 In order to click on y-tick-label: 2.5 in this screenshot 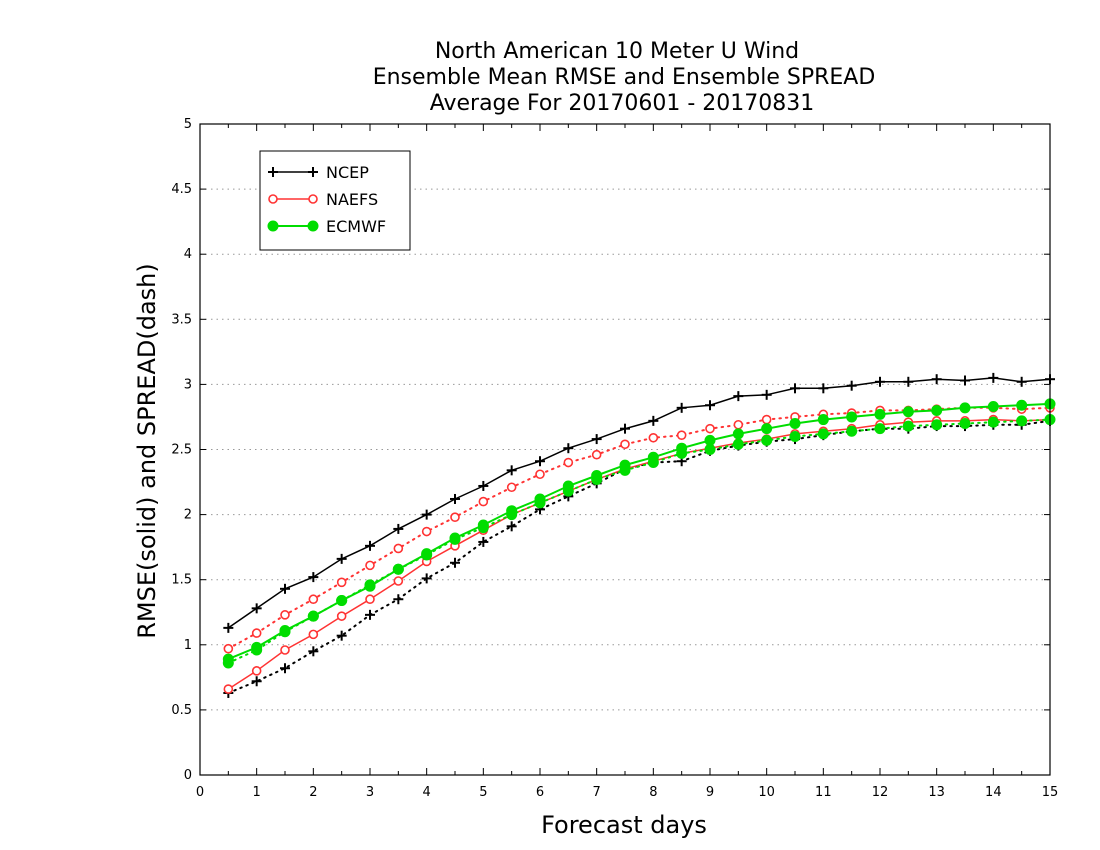, I will do `click(181, 450)`.